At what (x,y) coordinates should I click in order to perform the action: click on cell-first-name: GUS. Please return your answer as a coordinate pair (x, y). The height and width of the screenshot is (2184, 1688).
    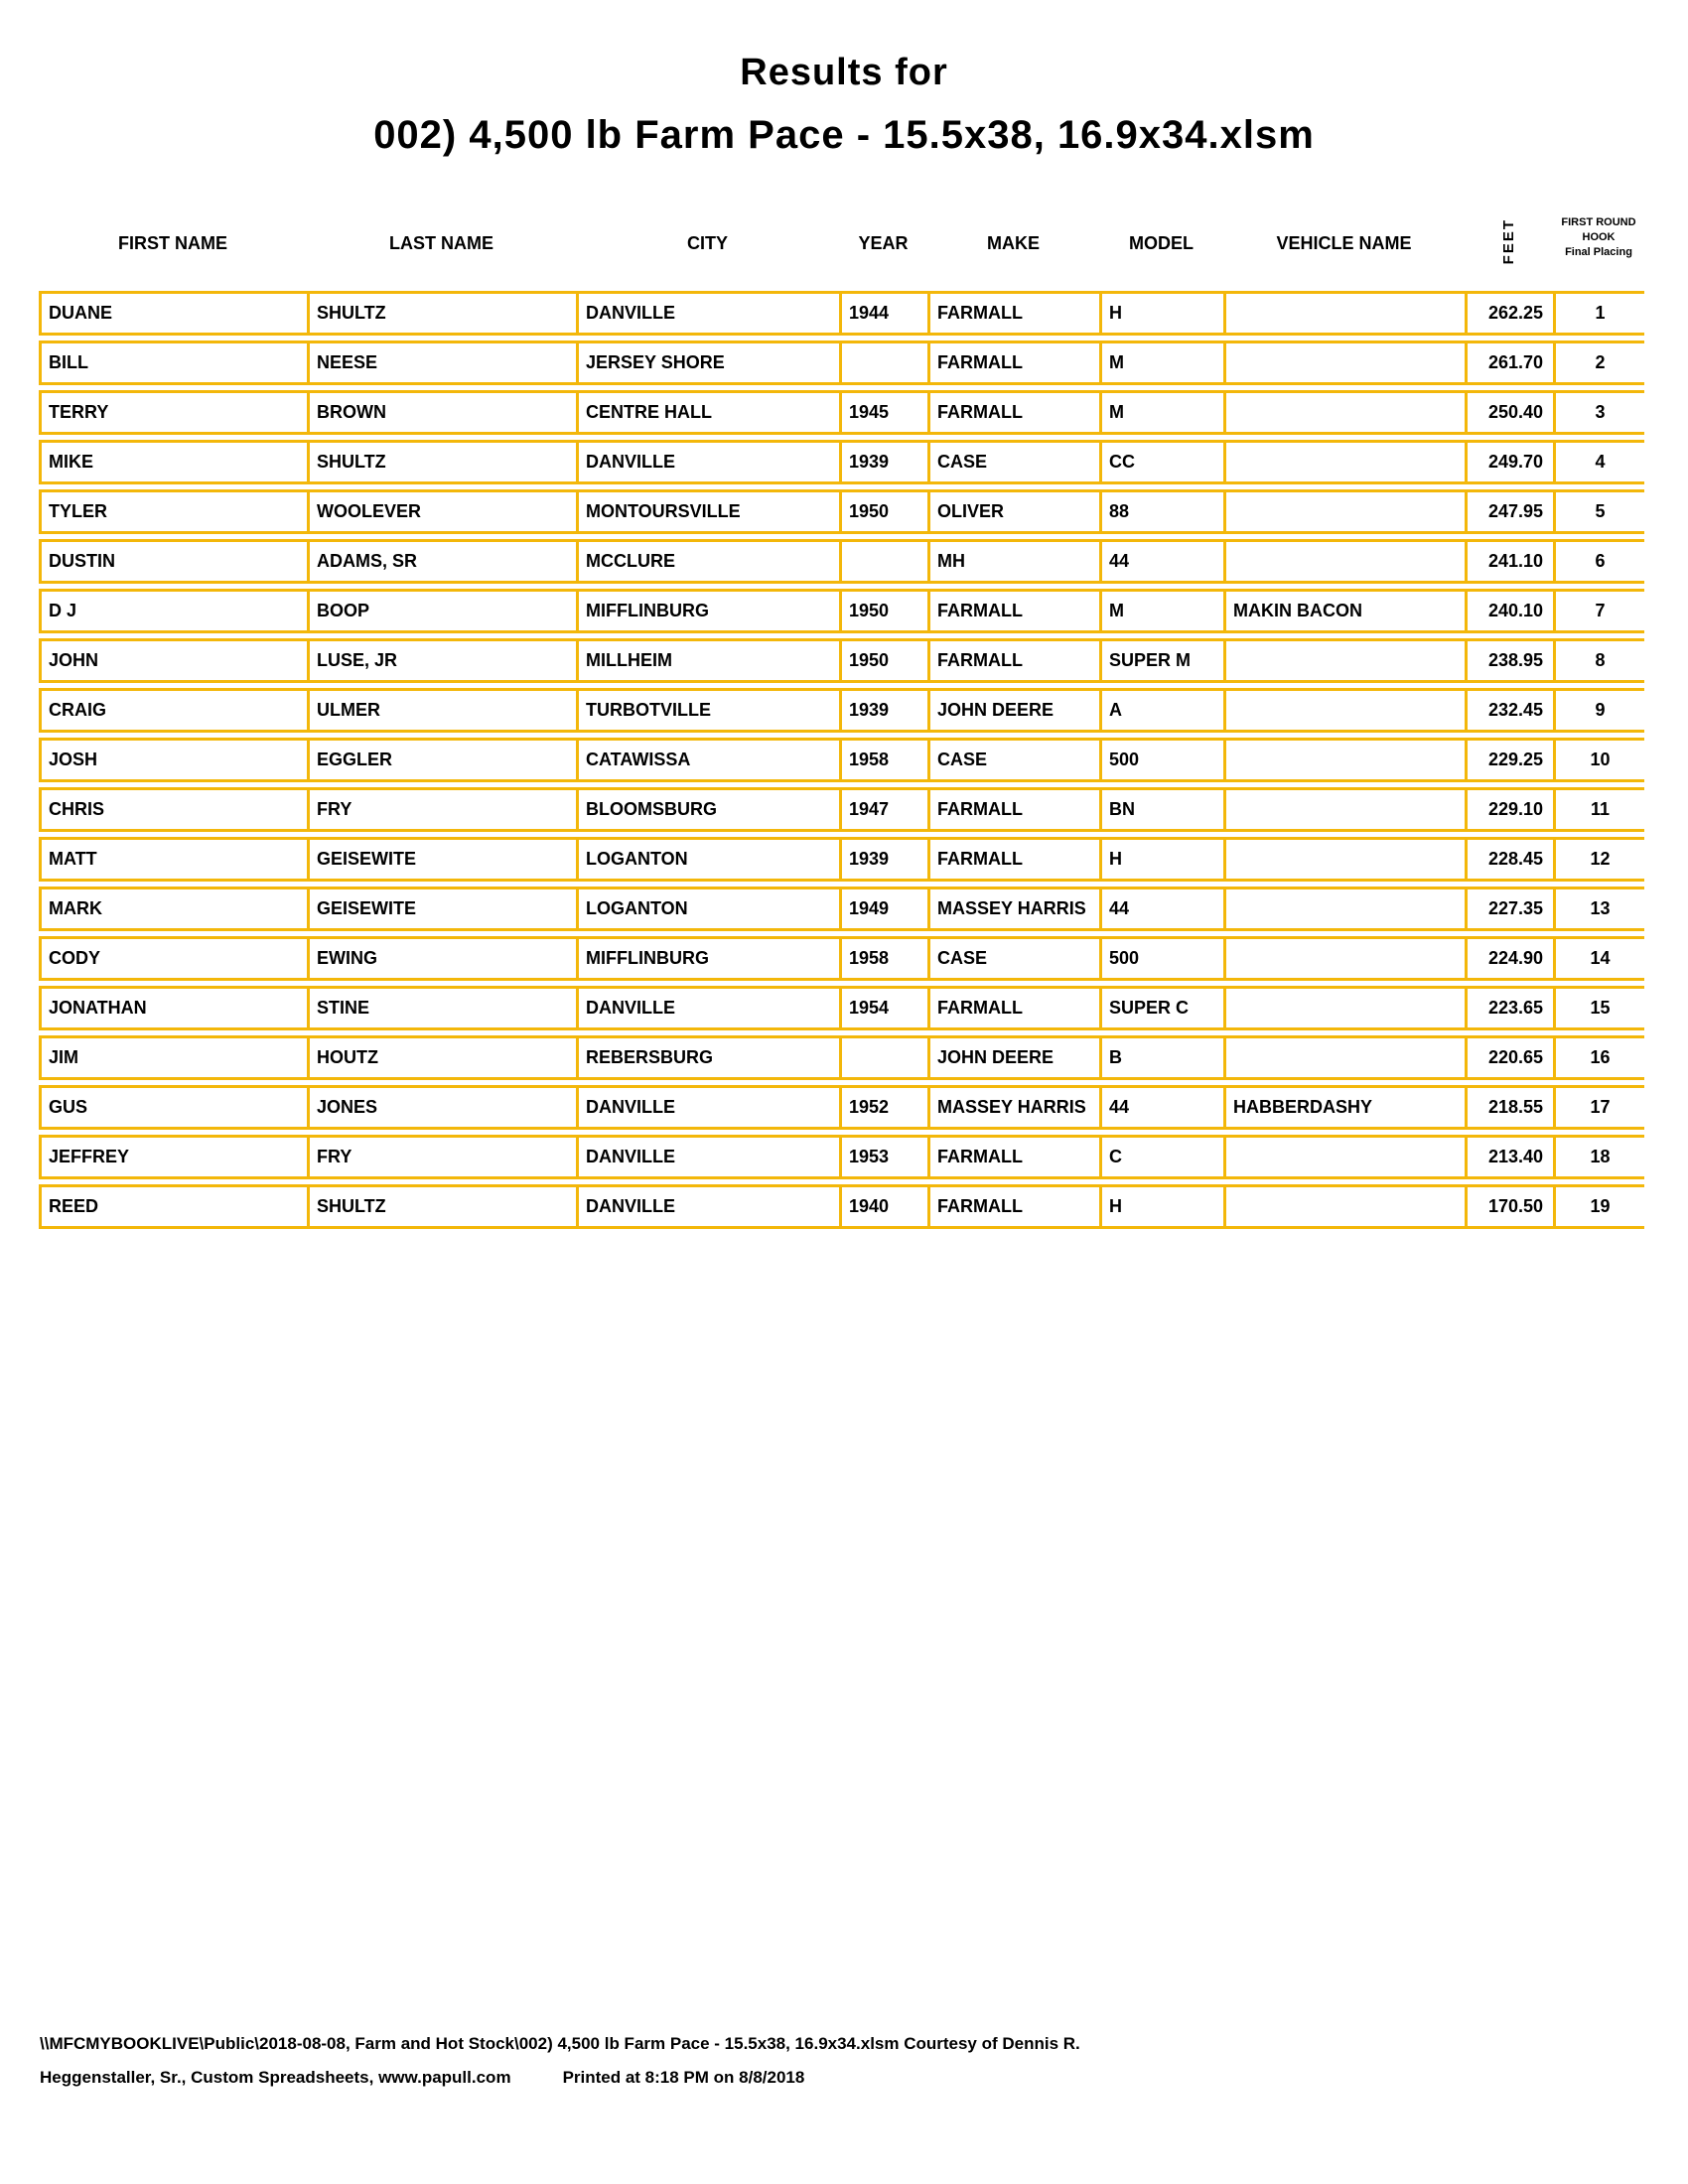
    Looking at the image, I should click on (176, 1107).